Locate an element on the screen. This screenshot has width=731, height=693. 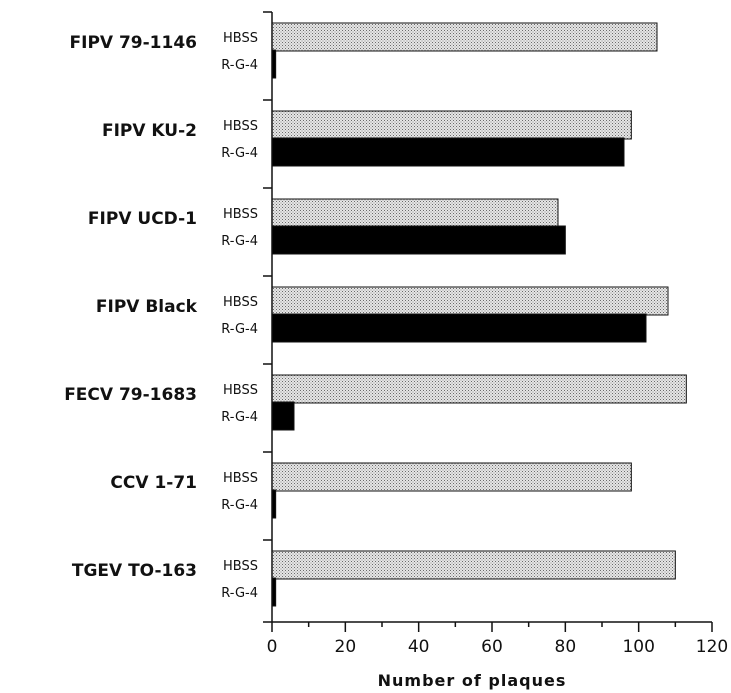
category-label: FECV 79-1683 is located at coordinates (130, 395).